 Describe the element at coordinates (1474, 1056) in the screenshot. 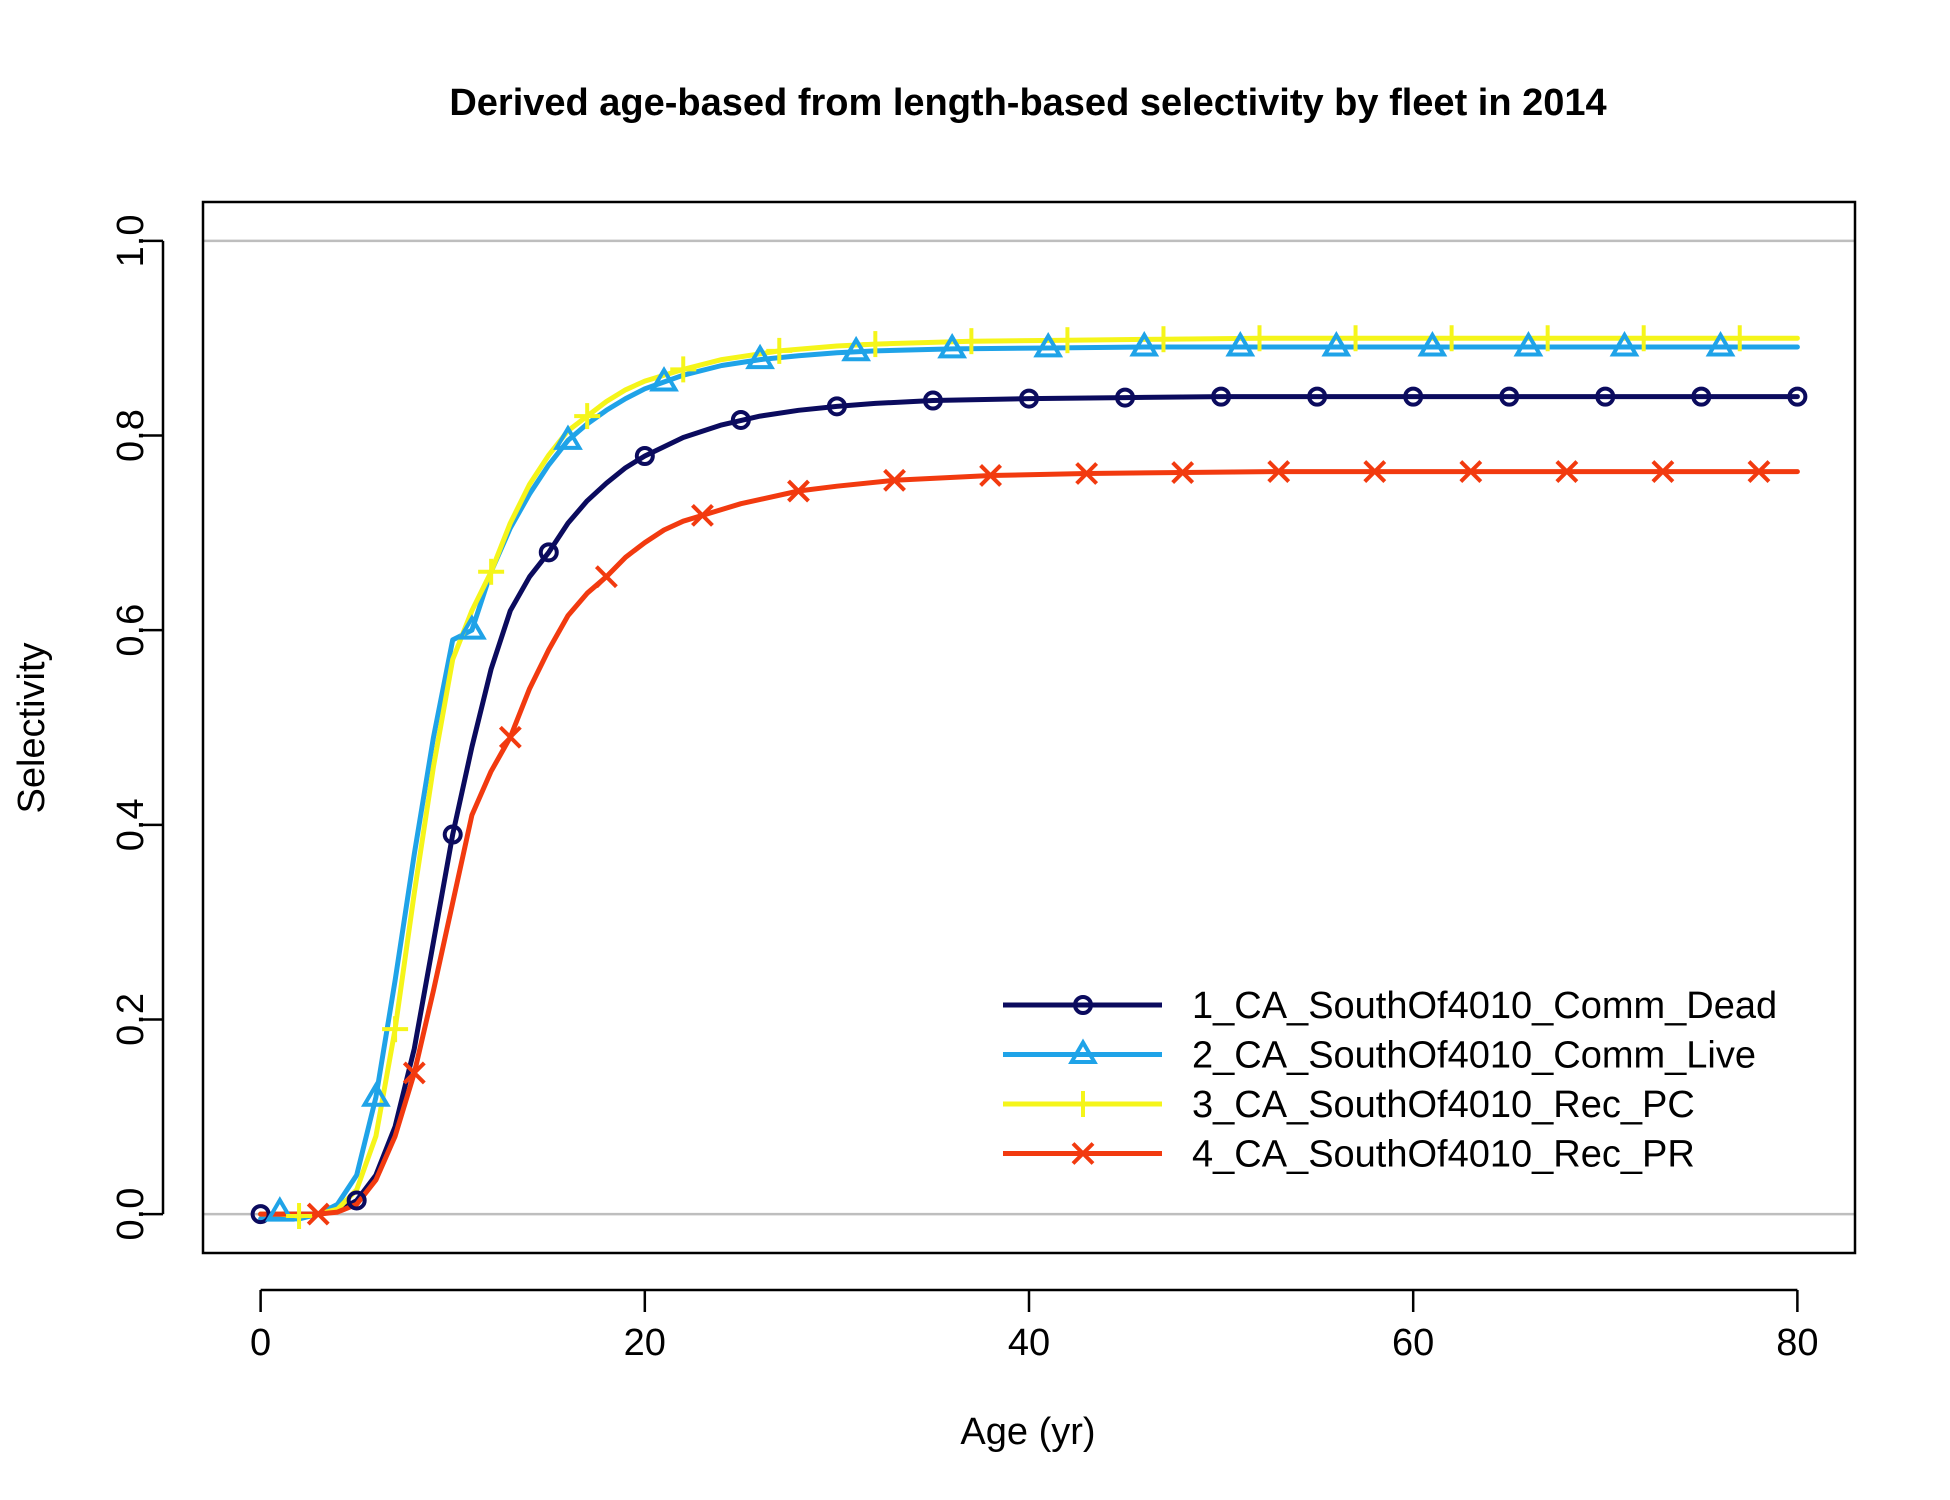

I see `legend-label: 2_CA_SouthOf4010_Comm_Live` at that location.